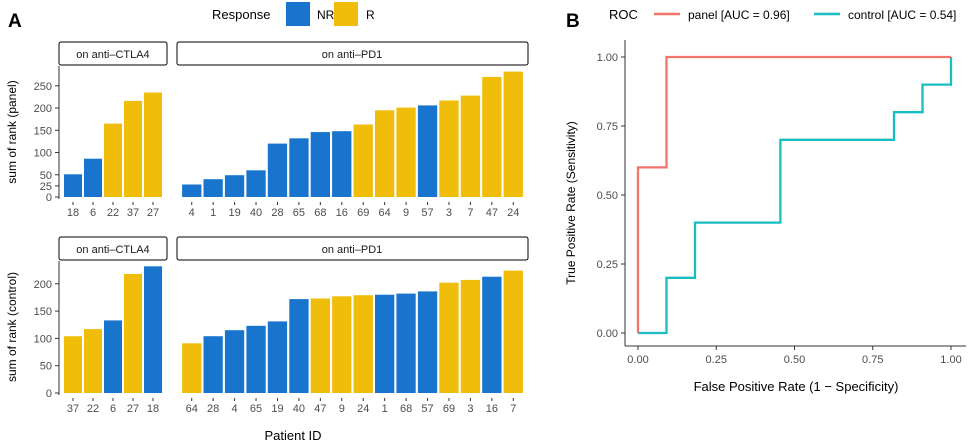  I want to click on roc-y-tick-label: 1.00, so click(607, 58).